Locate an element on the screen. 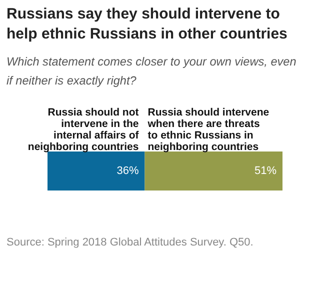 This screenshot has width=309, height=283. chart-subtitle: Which statement comes closer to your own views, even if neither is exactly right? is located at coordinates (151, 71).